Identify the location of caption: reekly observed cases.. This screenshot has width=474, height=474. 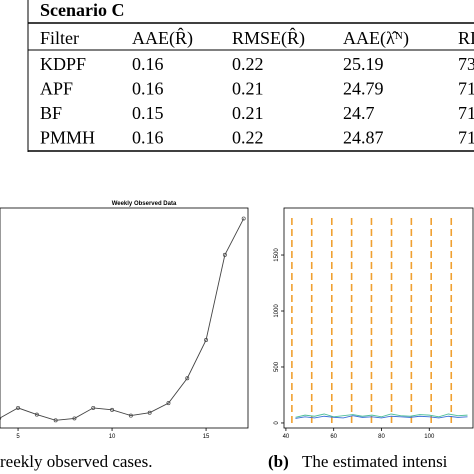
(76, 461).